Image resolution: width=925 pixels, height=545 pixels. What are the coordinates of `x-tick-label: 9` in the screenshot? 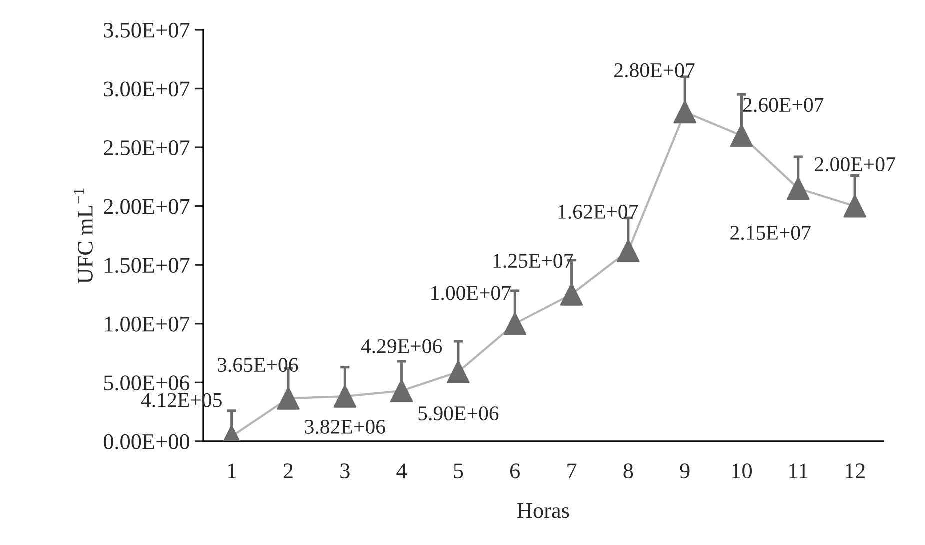 It's located at (685, 471).